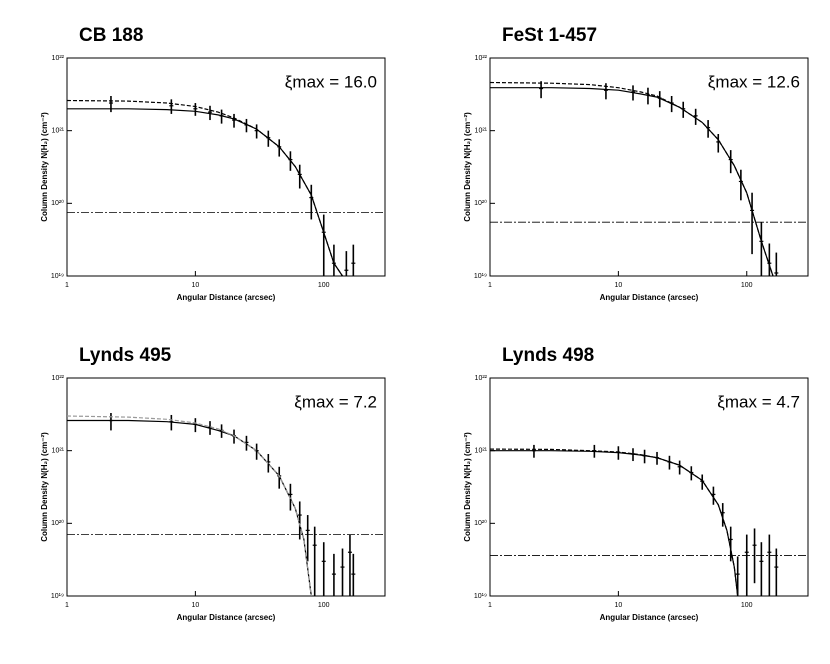 This screenshot has height=664, width=830. I want to click on annotation: ξmax = 4.7, so click(758, 401).